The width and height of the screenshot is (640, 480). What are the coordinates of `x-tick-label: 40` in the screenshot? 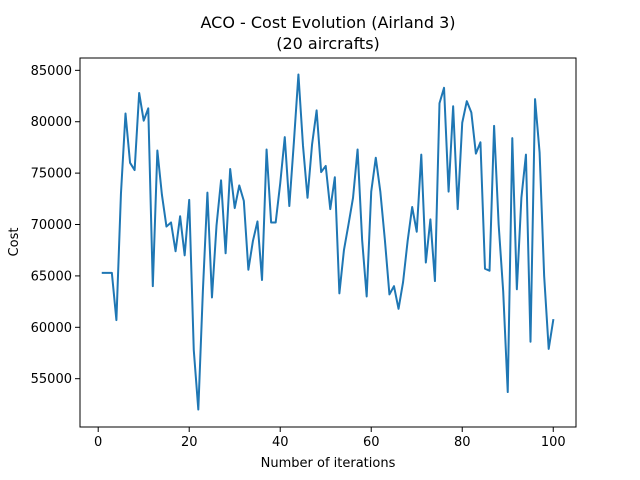 It's located at (280, 442).